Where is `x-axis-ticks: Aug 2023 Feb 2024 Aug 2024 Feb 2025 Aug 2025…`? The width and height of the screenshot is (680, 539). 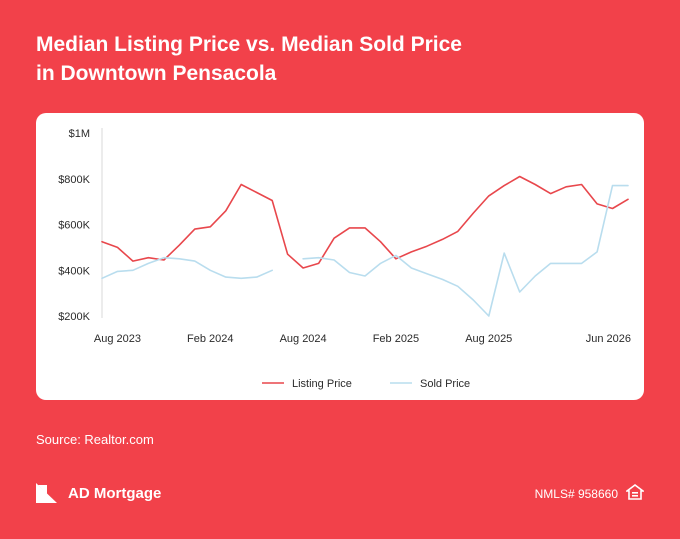
x-axis-ticks: Aug 2023 Feb 2024 Aug 2024 Feb 2025 Aug 2025… is located at coordinates (362, 339).